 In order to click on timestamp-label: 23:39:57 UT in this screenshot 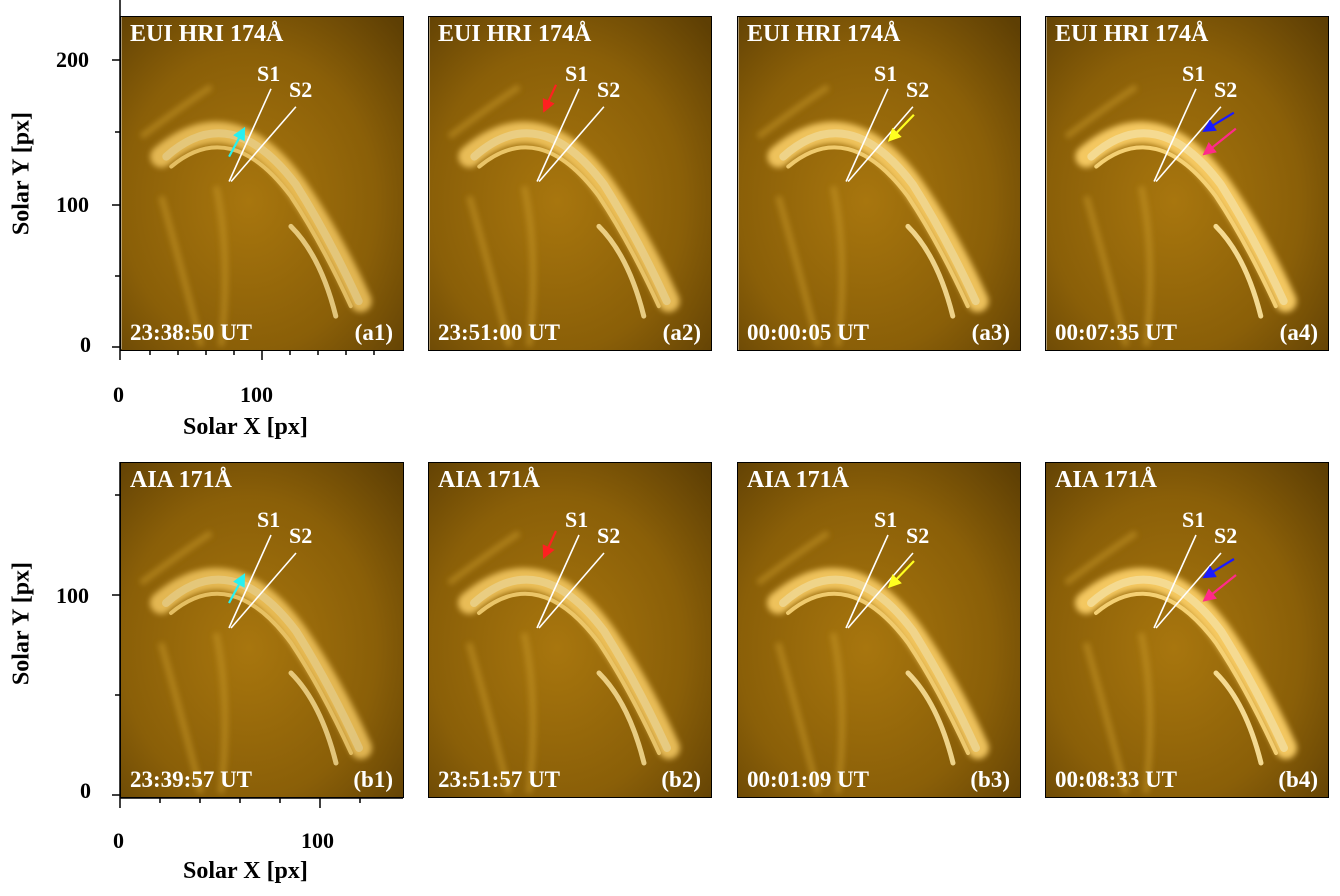, I will do `click(191, 779)`.